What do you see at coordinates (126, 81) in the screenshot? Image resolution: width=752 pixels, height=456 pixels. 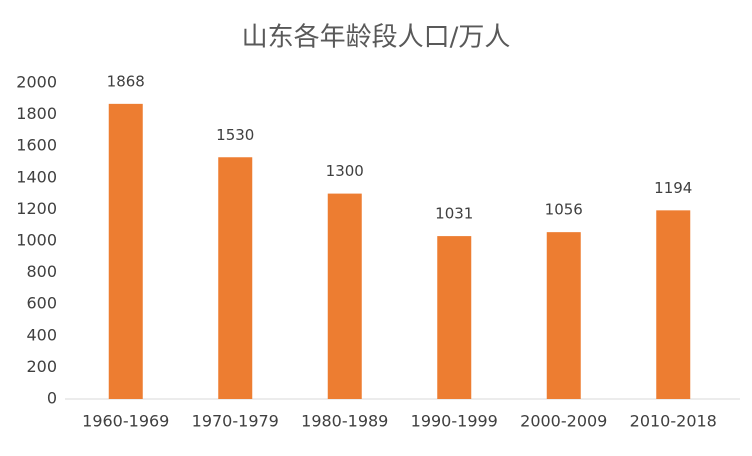 I see `data-label: 1868` at bounding box center [126, 81].